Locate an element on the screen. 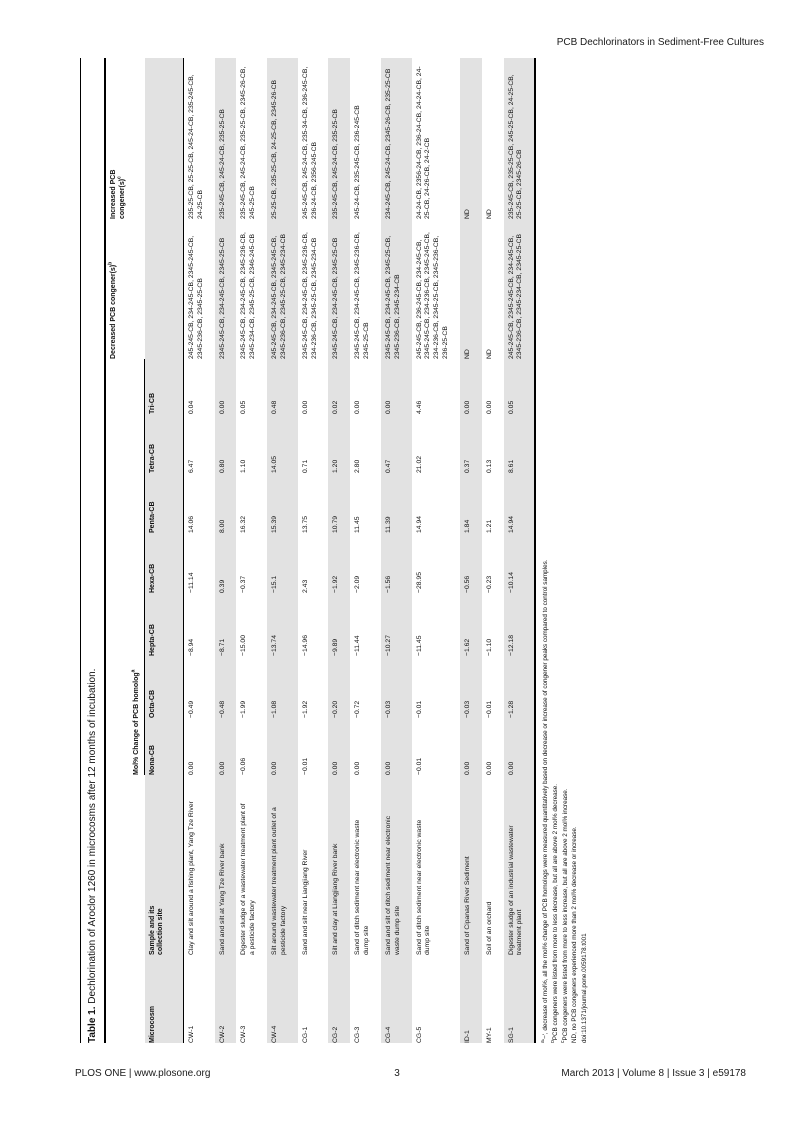 The width and height of the screenshot is (794, 1123). homolog-value: 1.21 is located at coordinates (489, 526).